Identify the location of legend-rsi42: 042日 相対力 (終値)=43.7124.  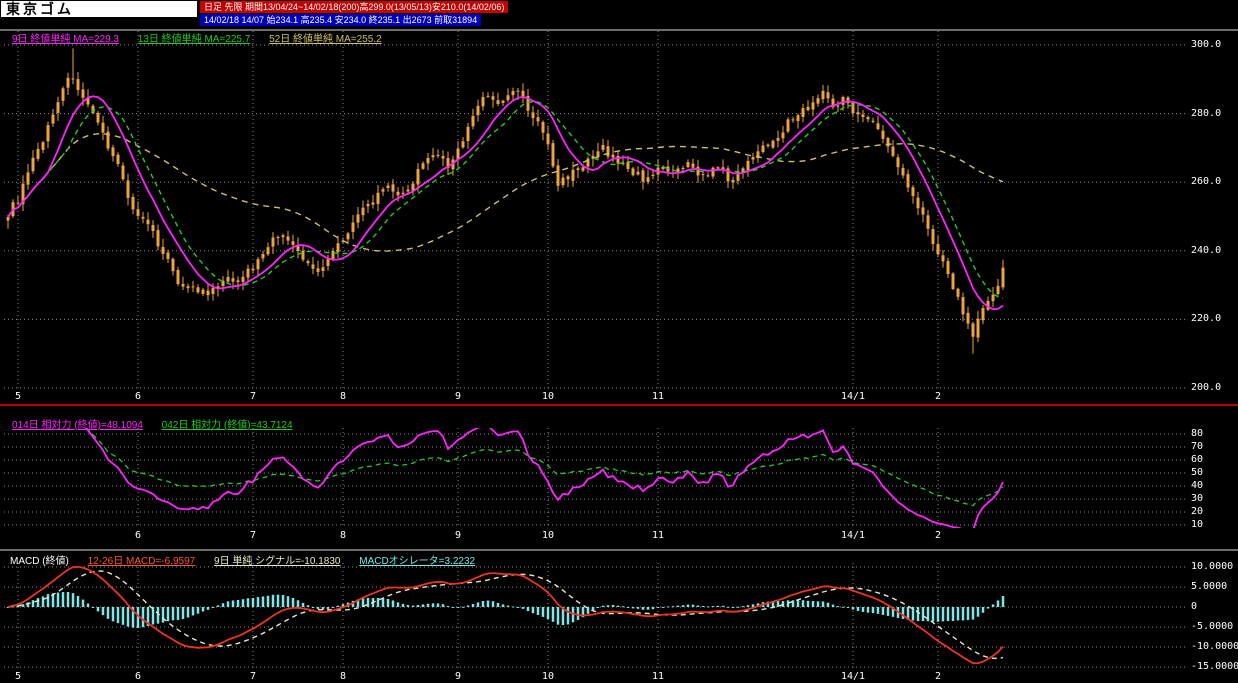
(227, 425).